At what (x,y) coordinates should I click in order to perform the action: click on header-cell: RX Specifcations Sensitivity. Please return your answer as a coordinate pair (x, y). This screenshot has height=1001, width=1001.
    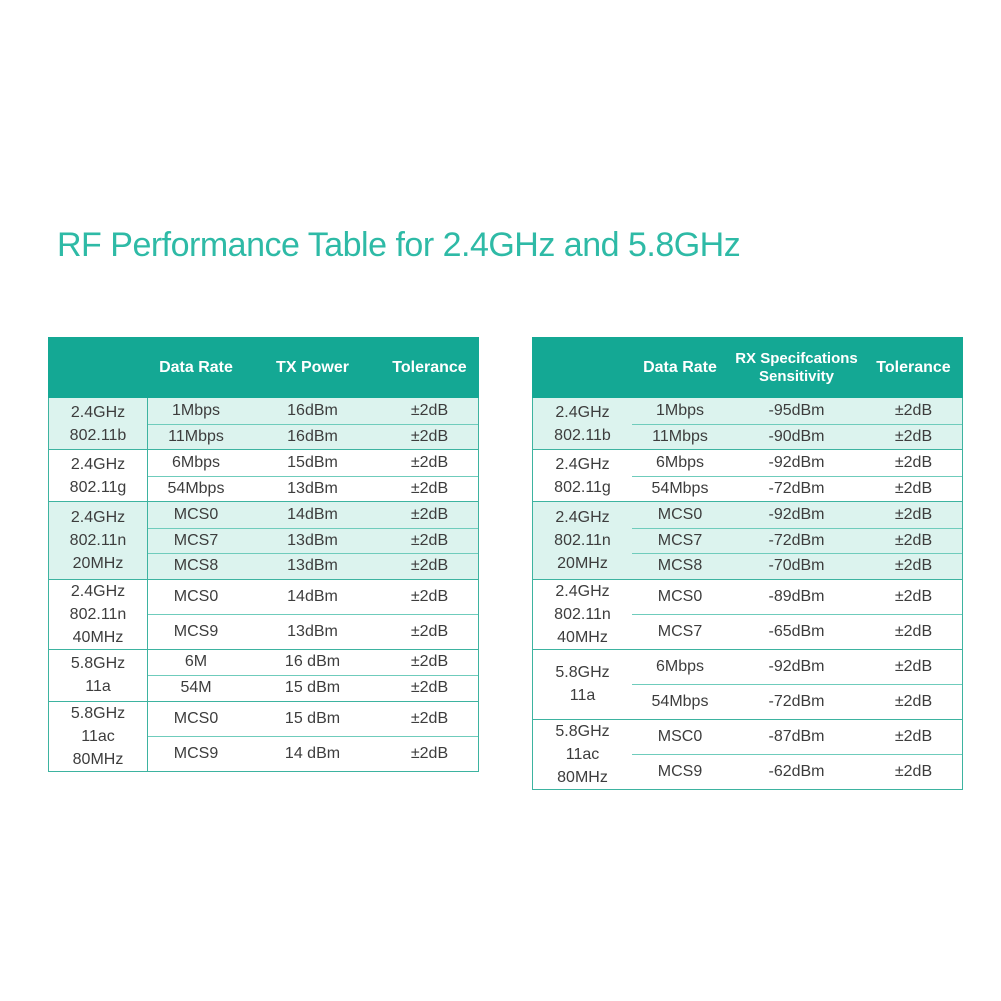
    Looking at the image, I should click on (796, 368).